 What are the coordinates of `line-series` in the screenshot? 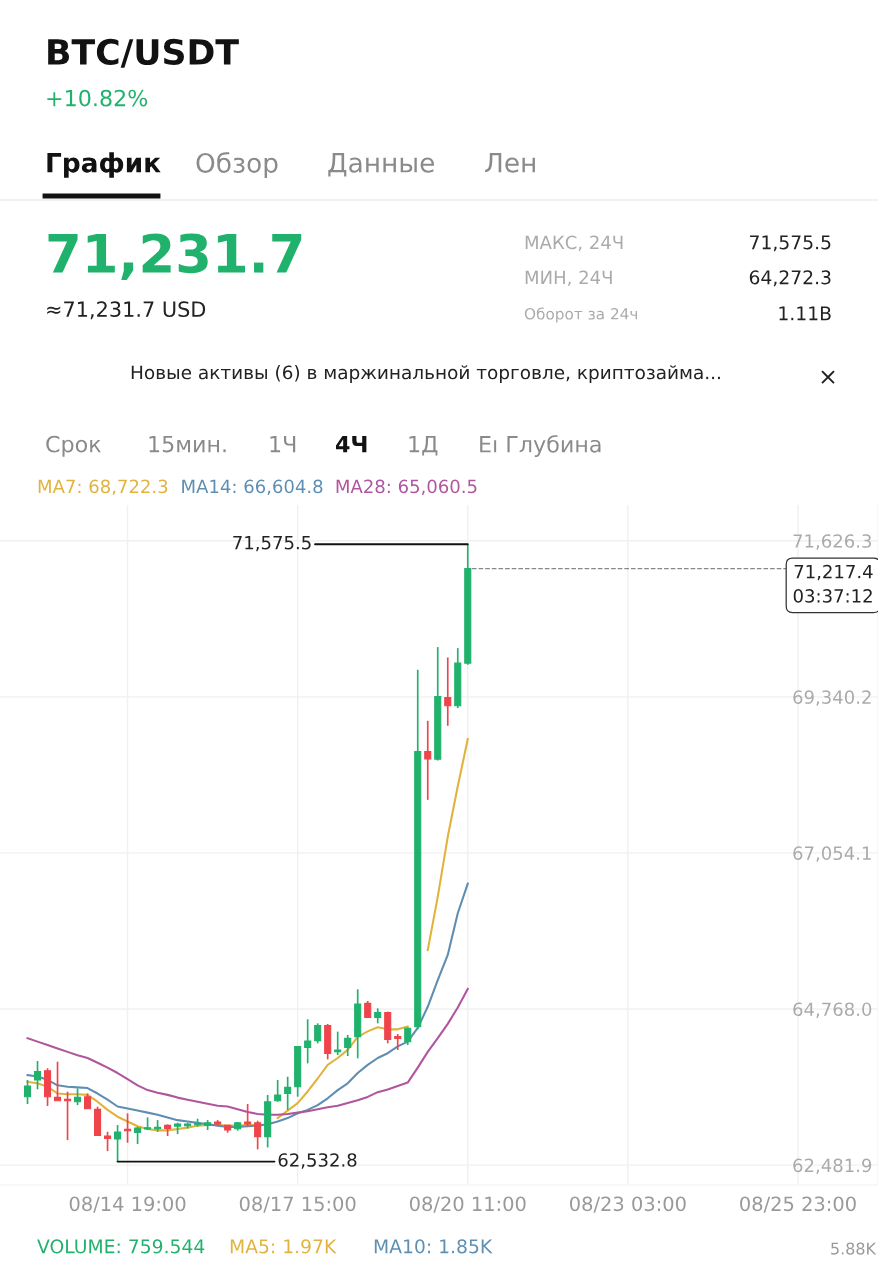 It's located at (247, 1051).